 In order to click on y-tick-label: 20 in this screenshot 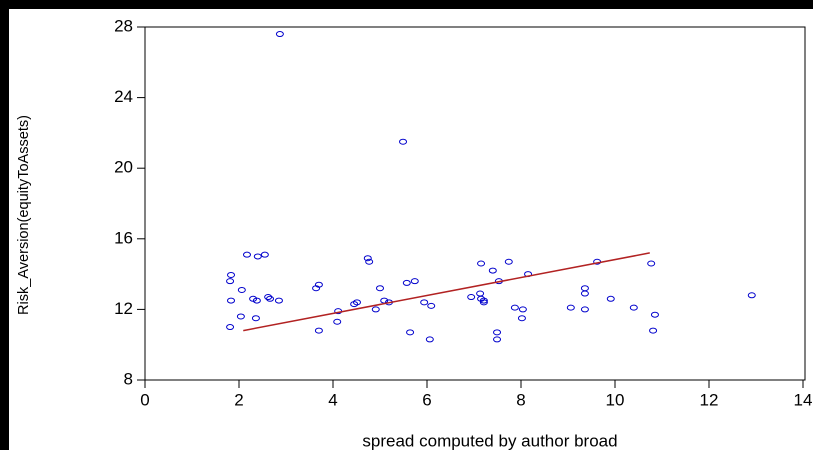, I will do `click(123, 167)`.